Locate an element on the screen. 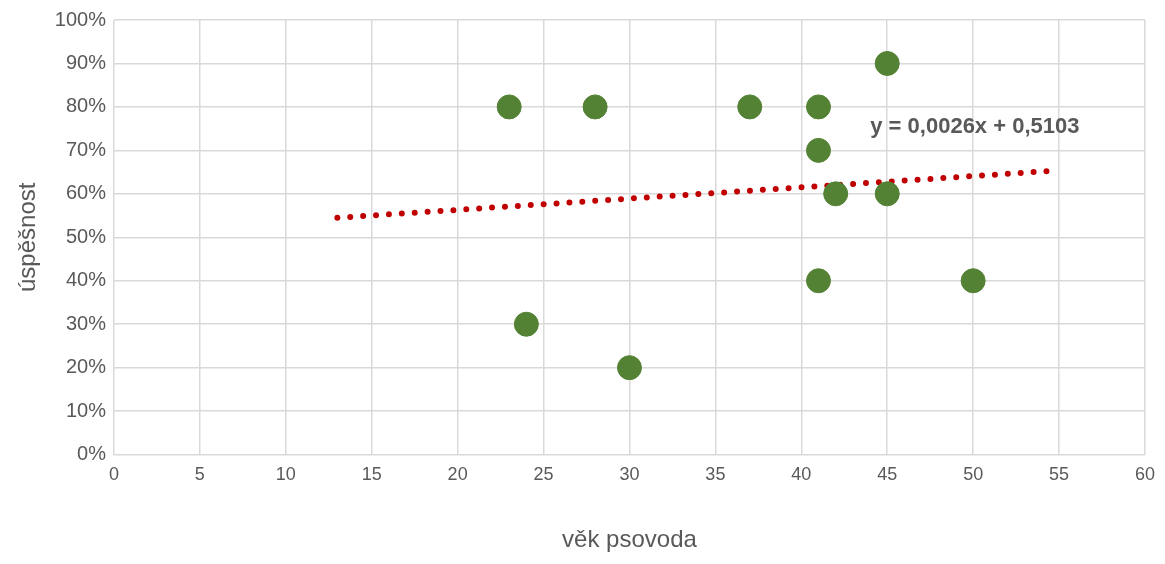 This screenshot has width=1165, height=564. y-tick-label: 0% is located at coordinates (92, 453).